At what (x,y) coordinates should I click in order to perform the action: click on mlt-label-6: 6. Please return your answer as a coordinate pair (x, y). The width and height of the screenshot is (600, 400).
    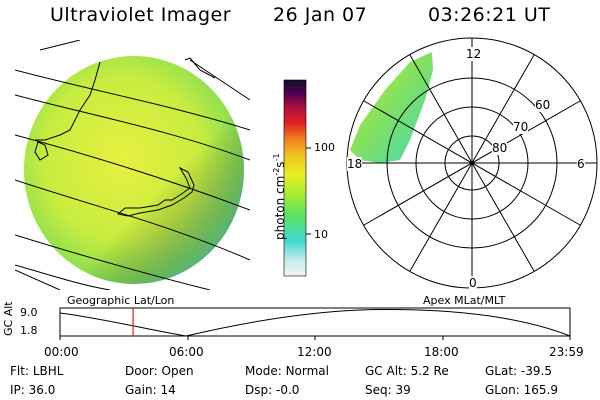
    Looking at the image, I should click on (581, 164).